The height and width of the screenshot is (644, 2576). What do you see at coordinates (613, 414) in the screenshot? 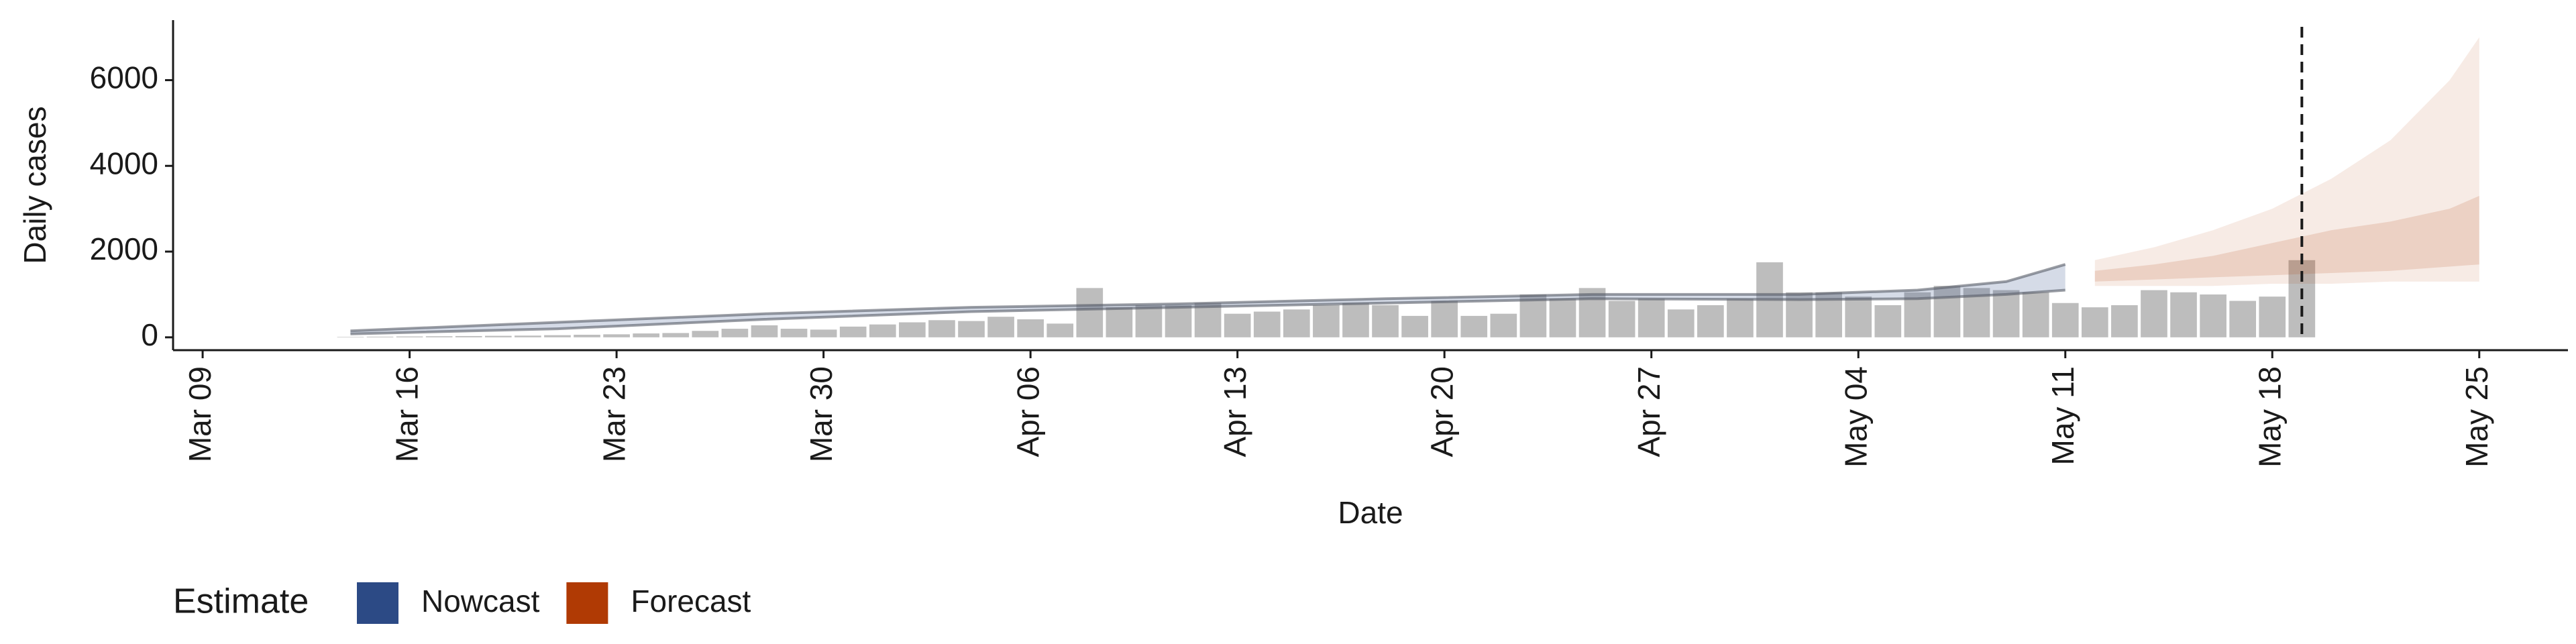
I see `x-tick-label: Mar 23` at bounding box center [613, 414].